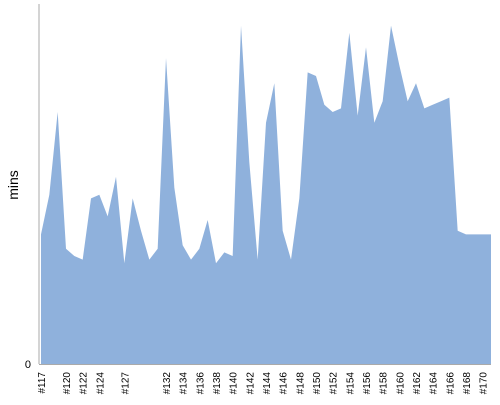 The width and height of the screenshot is (500, 405). I want to click on x-tick-label: #134, so click(184, 383).